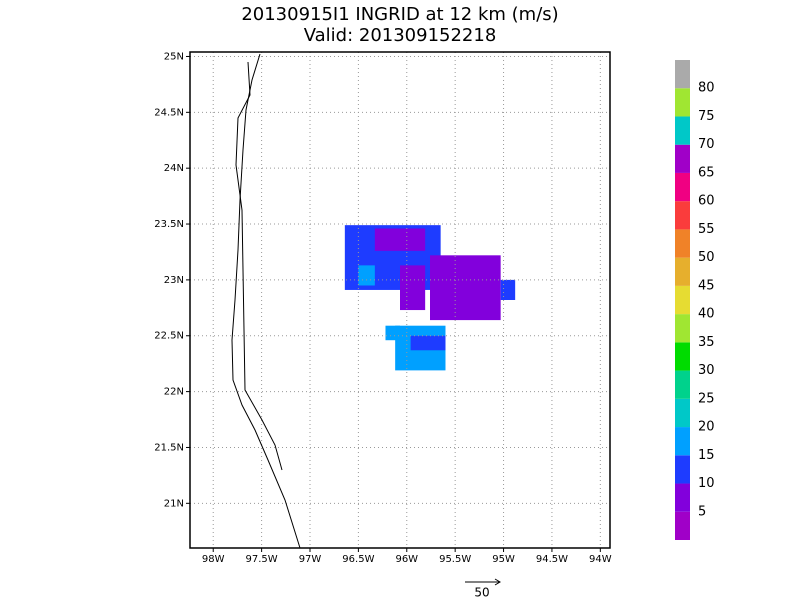 This screenshot has height=600, width=800. I want to click on y-tick-label: 21N, so click(174, 503).